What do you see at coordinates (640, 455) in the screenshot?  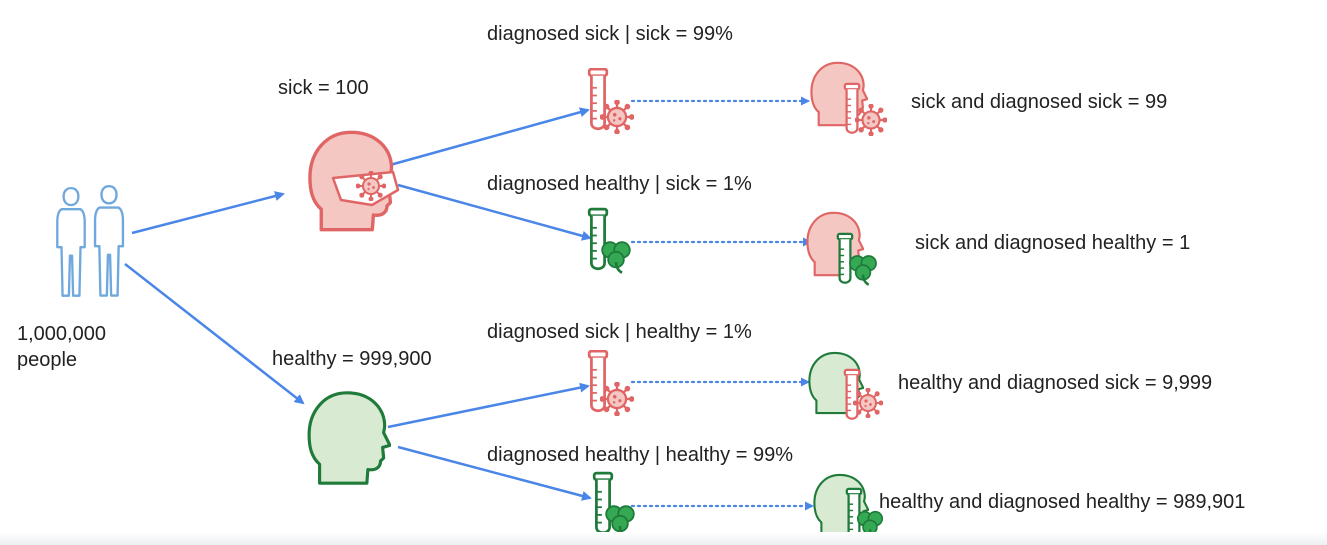 I see `condition-label-4: diagnosed healthy | healthy = 99%` at bounding box center [640, 455].